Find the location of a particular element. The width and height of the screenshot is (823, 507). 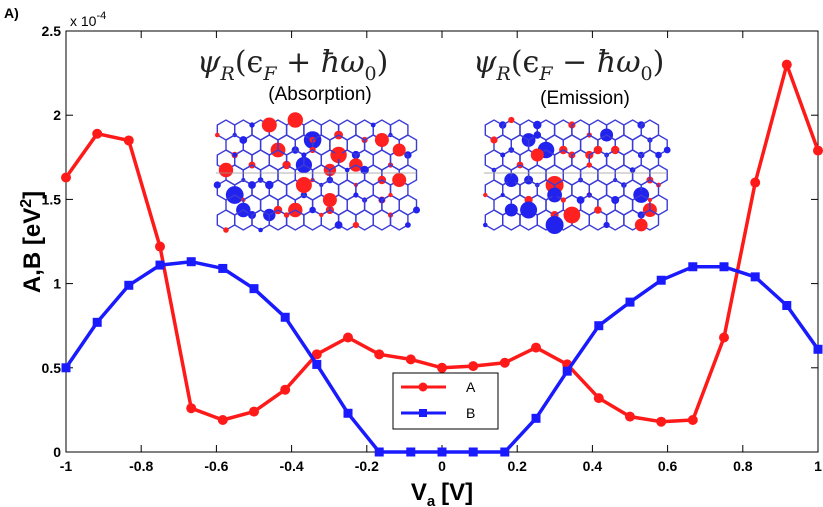

formula-op: + ħω is located at coordinates (321, 62).